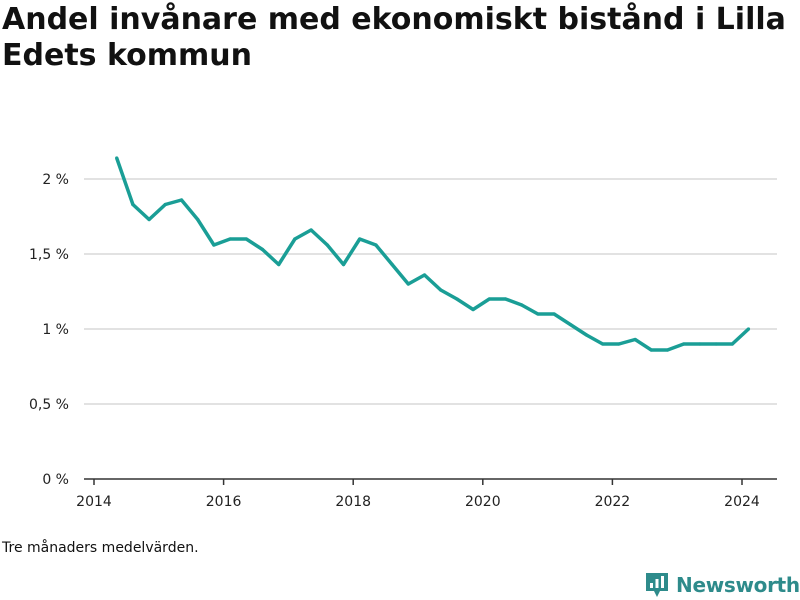  What do you see at coordinates (55, 180) in the screenshot?
I see `y-tick-label: 2 %` at bounding box center [55, 180].